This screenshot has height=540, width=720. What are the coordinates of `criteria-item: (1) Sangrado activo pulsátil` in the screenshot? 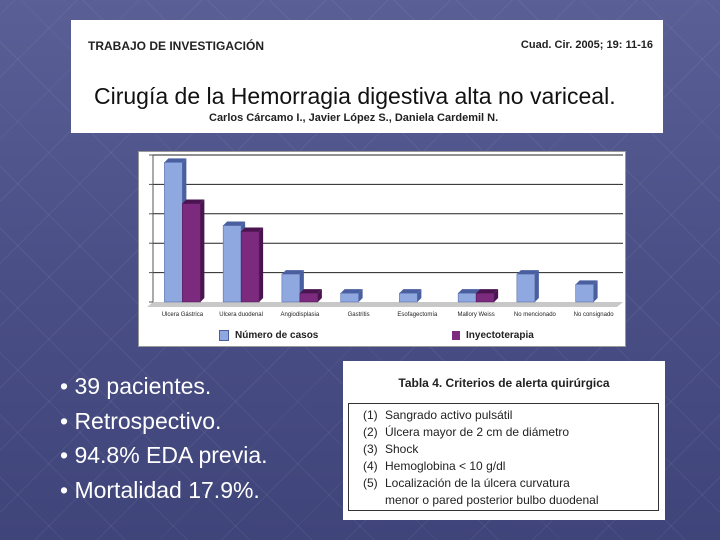 It's located at (438, 415).